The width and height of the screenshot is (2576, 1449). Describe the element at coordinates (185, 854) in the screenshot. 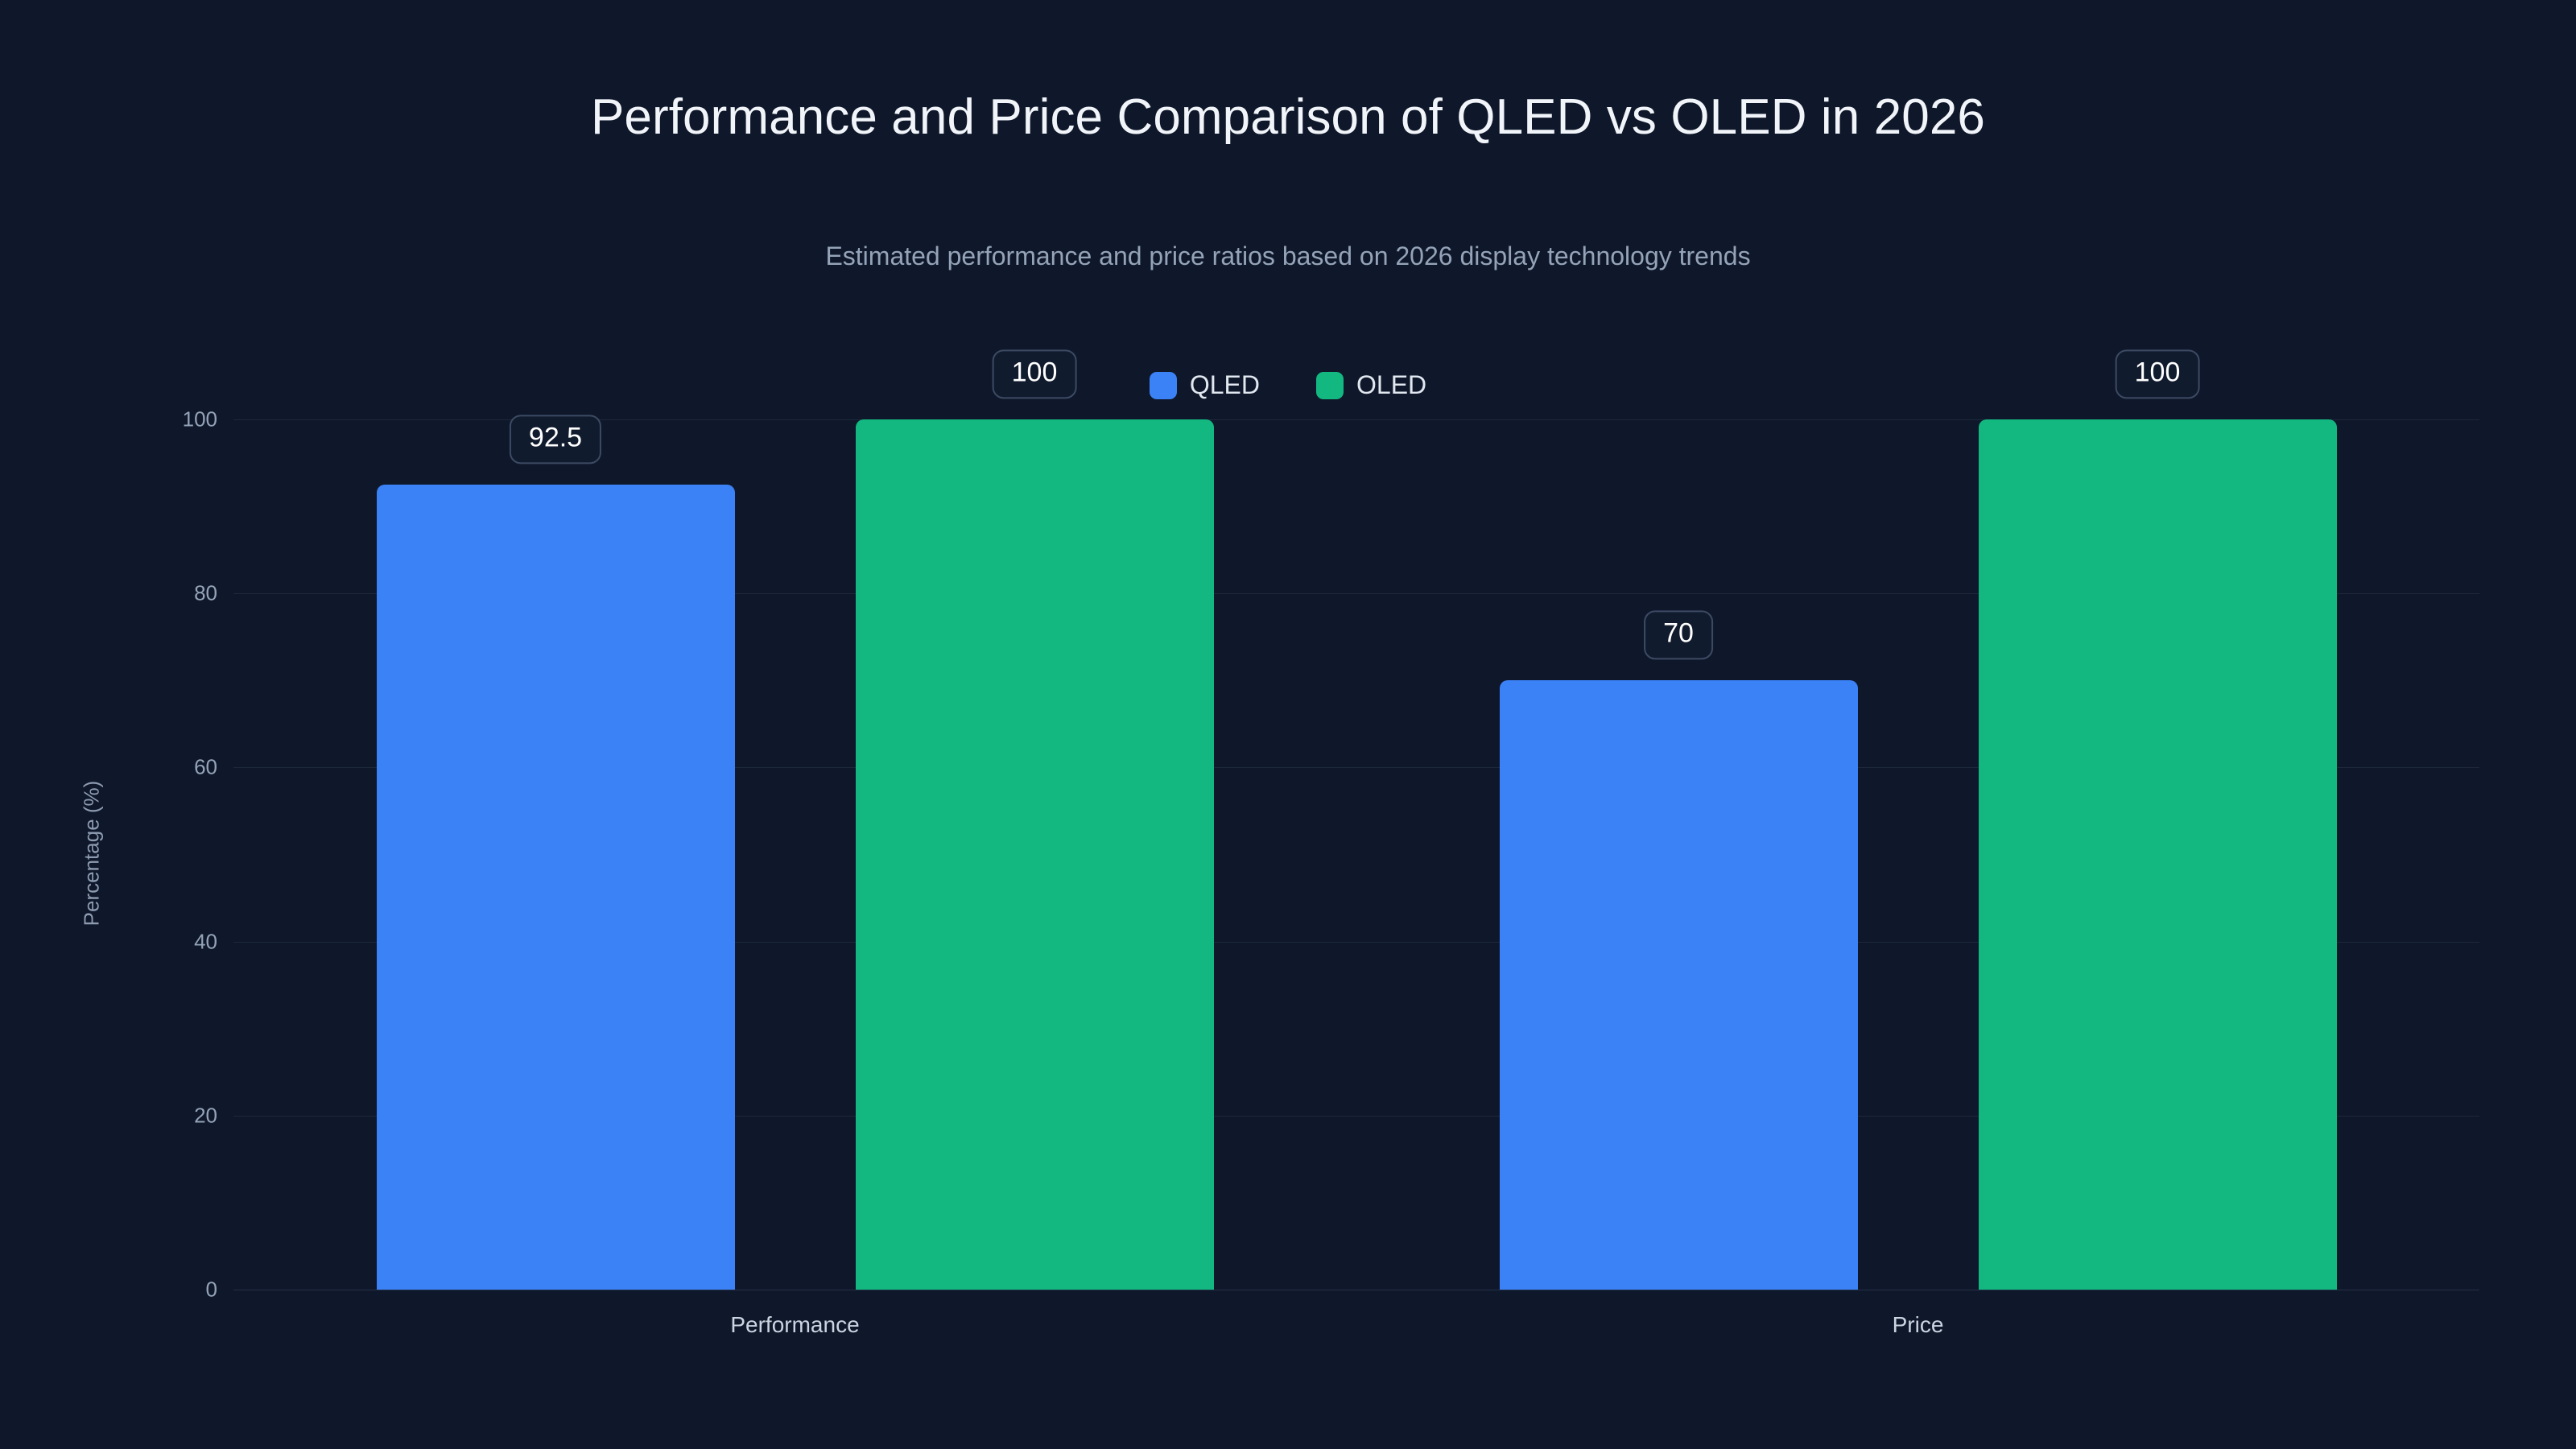

I see `y-axis-tick-labels: 0 20 40 60 80 100` at that location.